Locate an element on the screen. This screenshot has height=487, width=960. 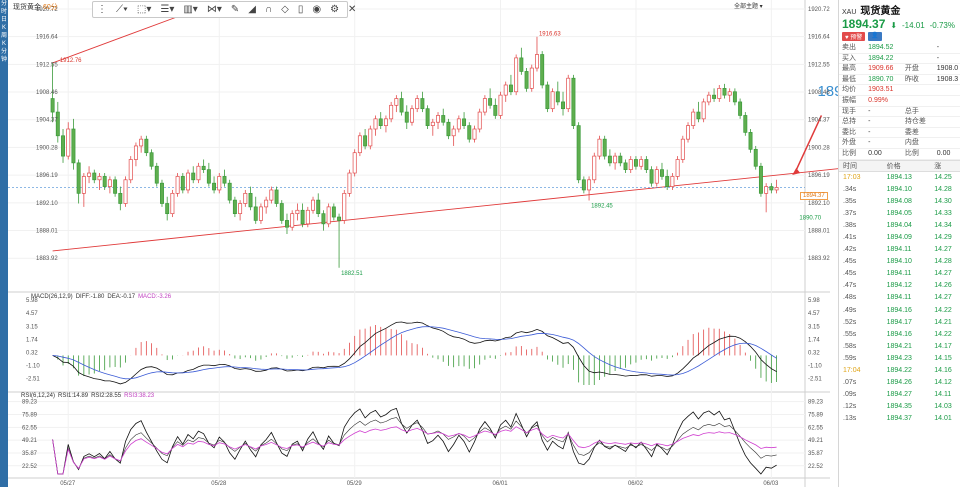
left-tab-2: 周K is located at coordinates (3, 40).